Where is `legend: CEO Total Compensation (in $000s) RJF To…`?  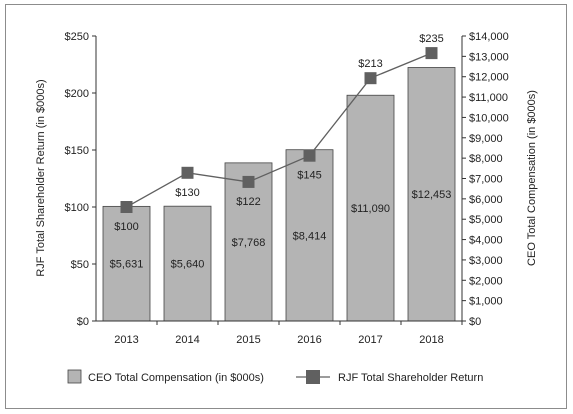
legend: CEO Total Compensation (in $000s) RJF To… is located at coordinates (275, 376).